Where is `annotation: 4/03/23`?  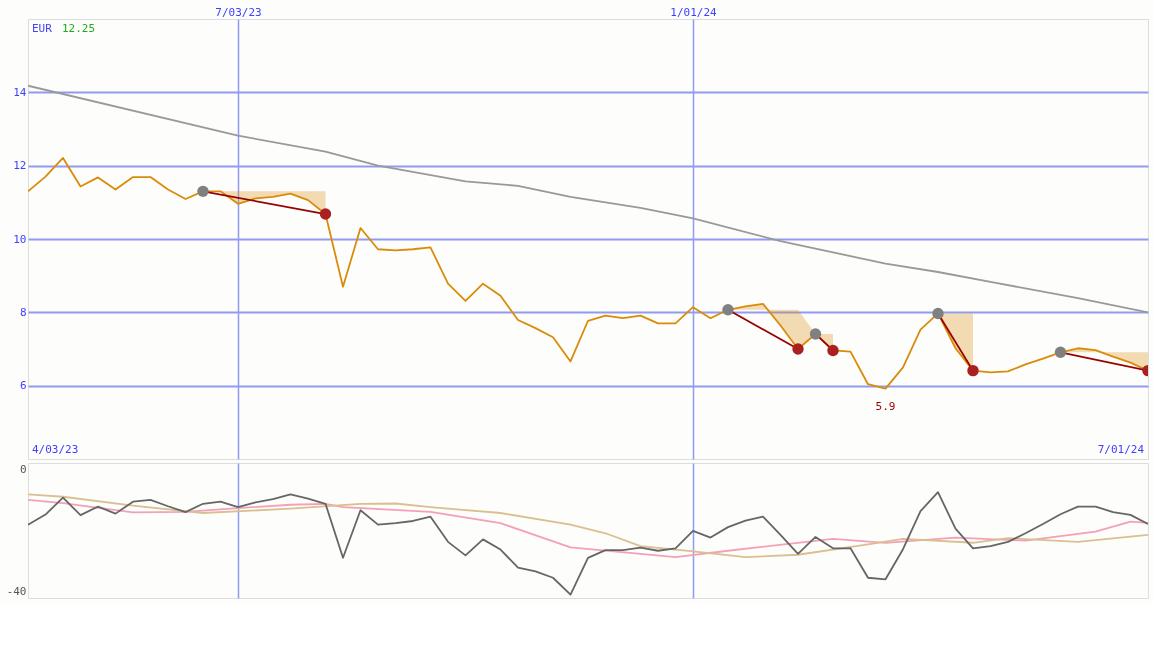 annotation: 4/03/23 is located at coordinates (55, 449).